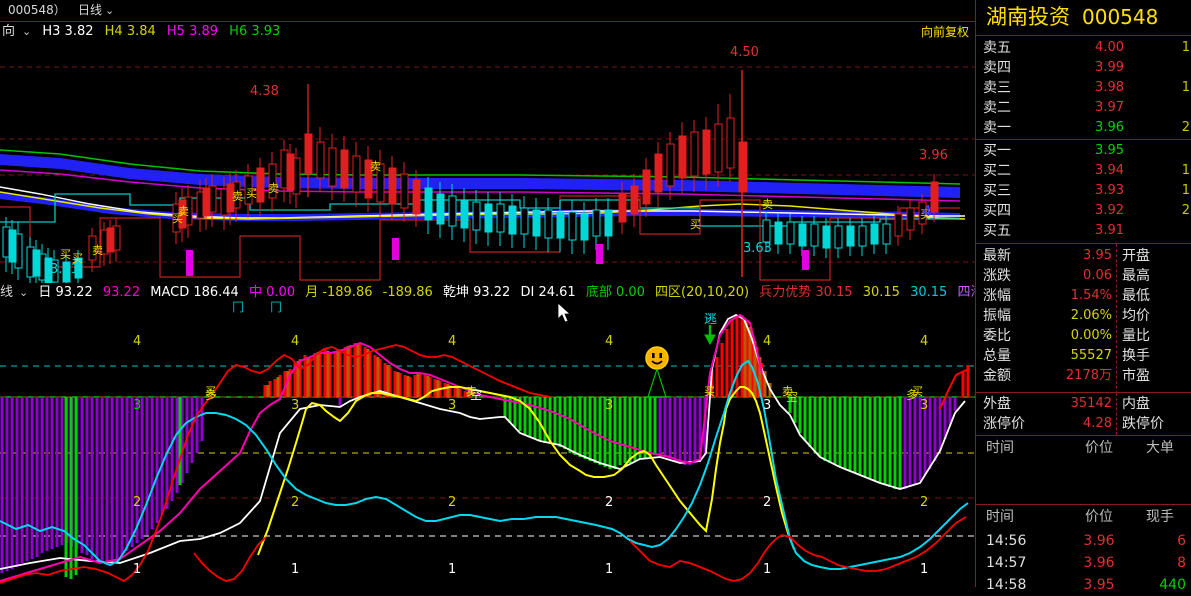  Describe the element at coordinates (657, 358) in the screenshot. I see `smiley-face-icon` at that location.